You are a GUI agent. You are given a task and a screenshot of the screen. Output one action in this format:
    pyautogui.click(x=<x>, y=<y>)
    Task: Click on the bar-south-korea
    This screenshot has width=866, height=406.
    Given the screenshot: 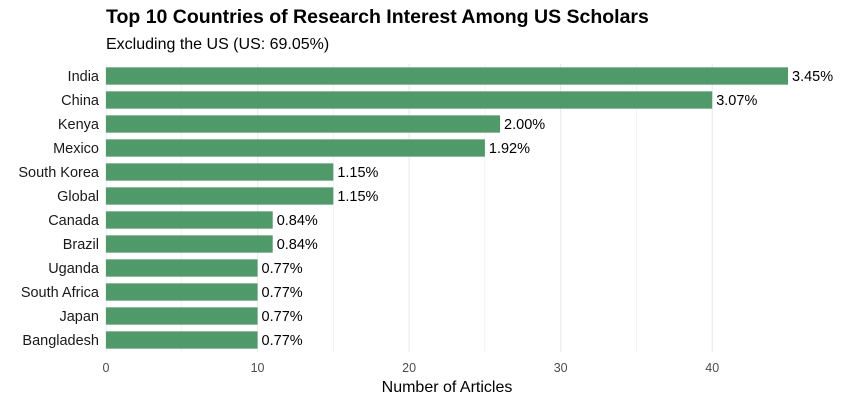 What is the action you would take?
    pyautogui.click(x=220, y=172)
    